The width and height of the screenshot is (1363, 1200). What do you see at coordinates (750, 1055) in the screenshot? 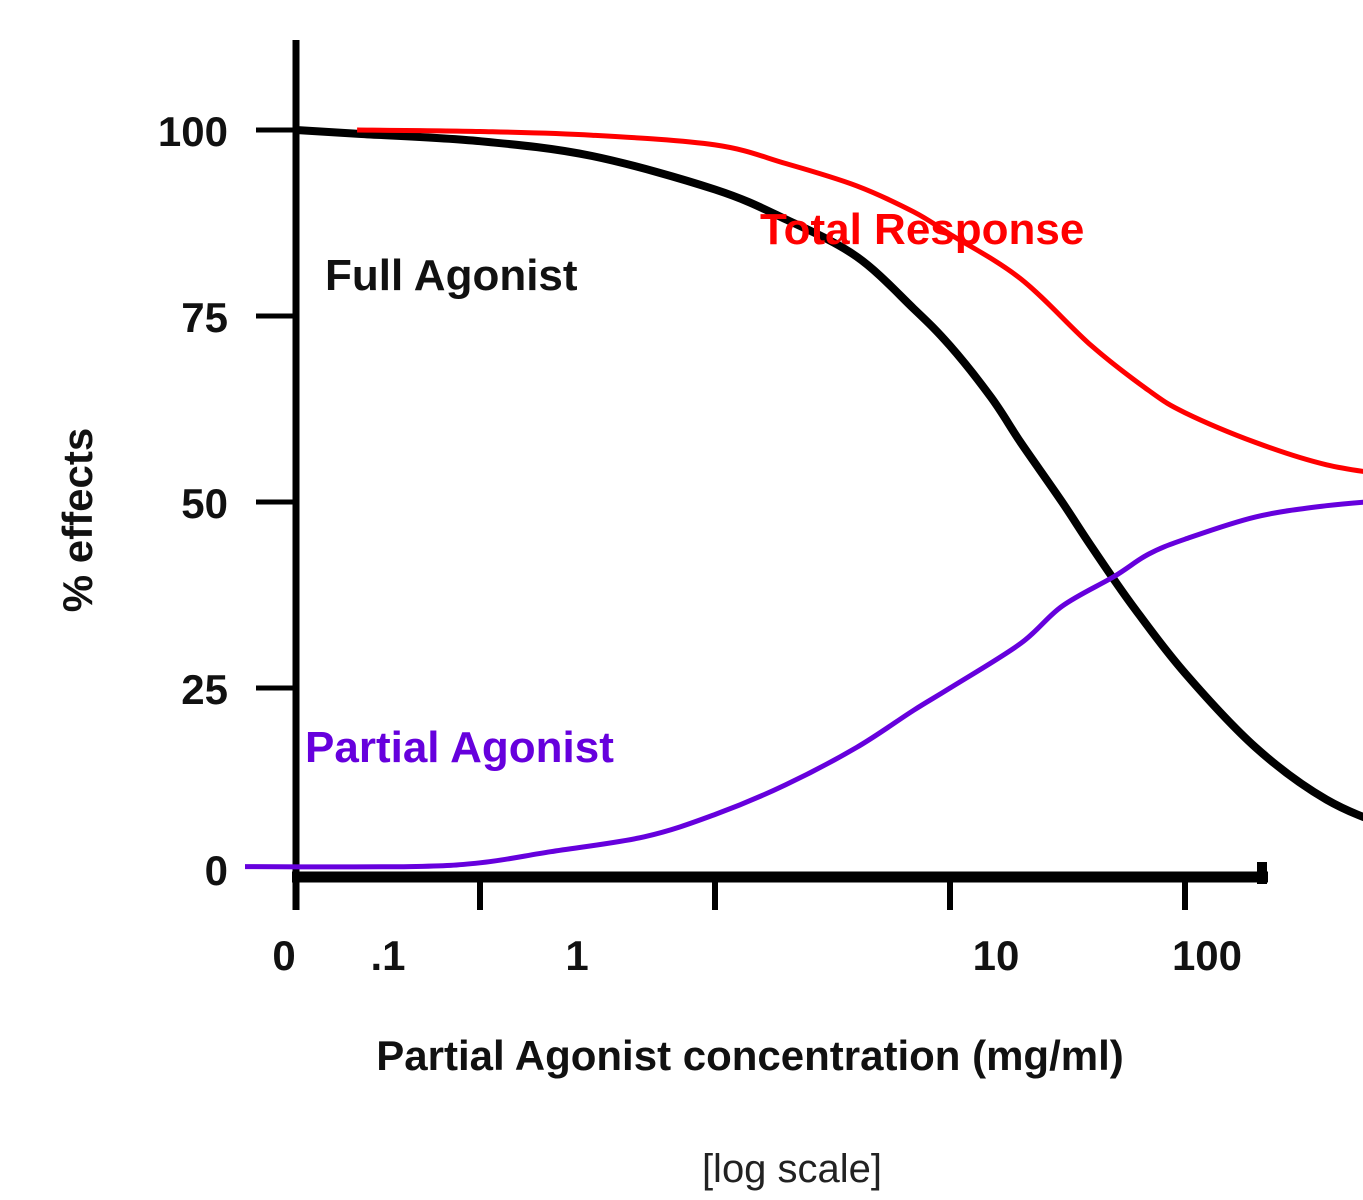
I see `x-axis-title: Partial Agonist concentration (mg/ml)` at bounding box center [750, 1055].